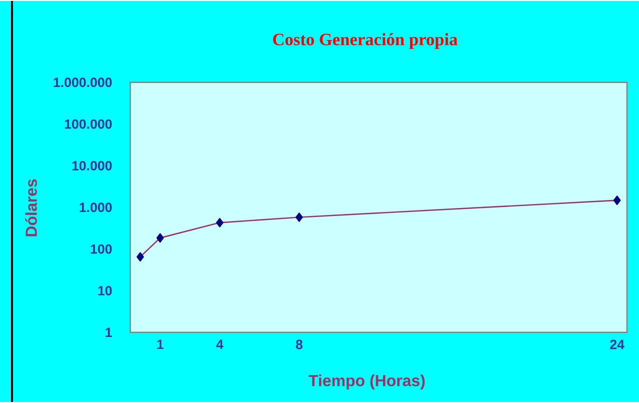 The image size is (639, 403). I want to click on x-tick-label: 24, so click(617, 345).